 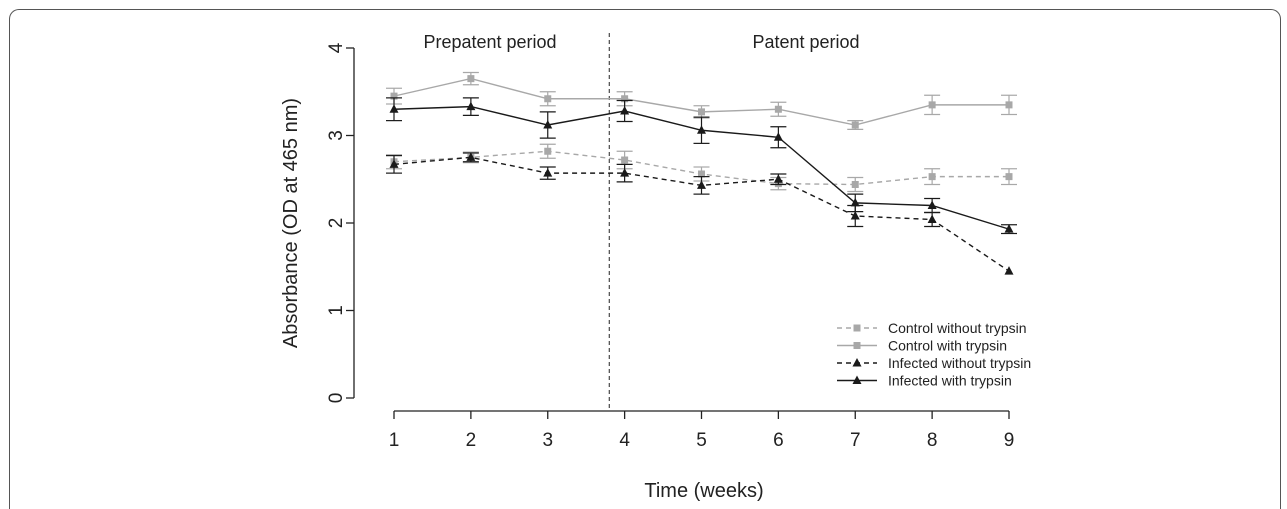 What do you see at coordinates (700, 213) in the screenshot?
I see `series-infected-without-trypsin` at bounding box center [700, 213].